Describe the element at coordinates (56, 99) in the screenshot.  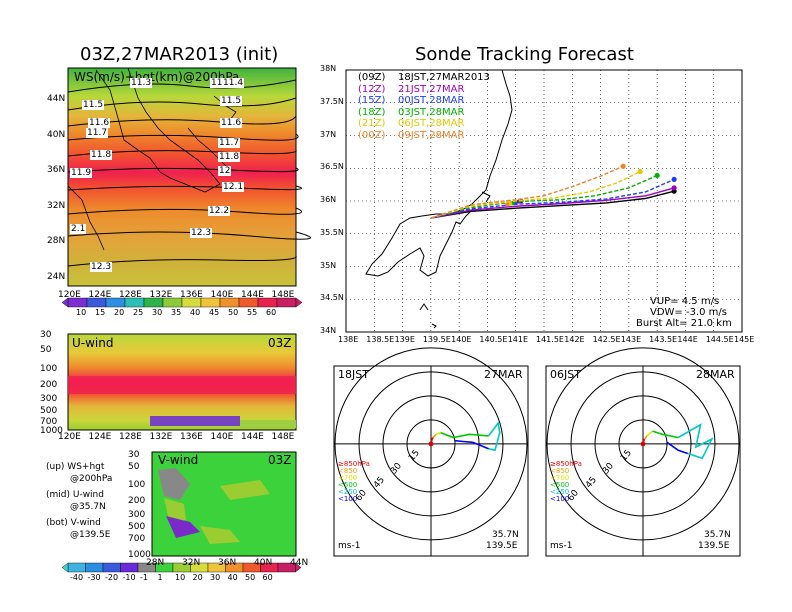
I see `ws-lat-tick: 44N` at that location.